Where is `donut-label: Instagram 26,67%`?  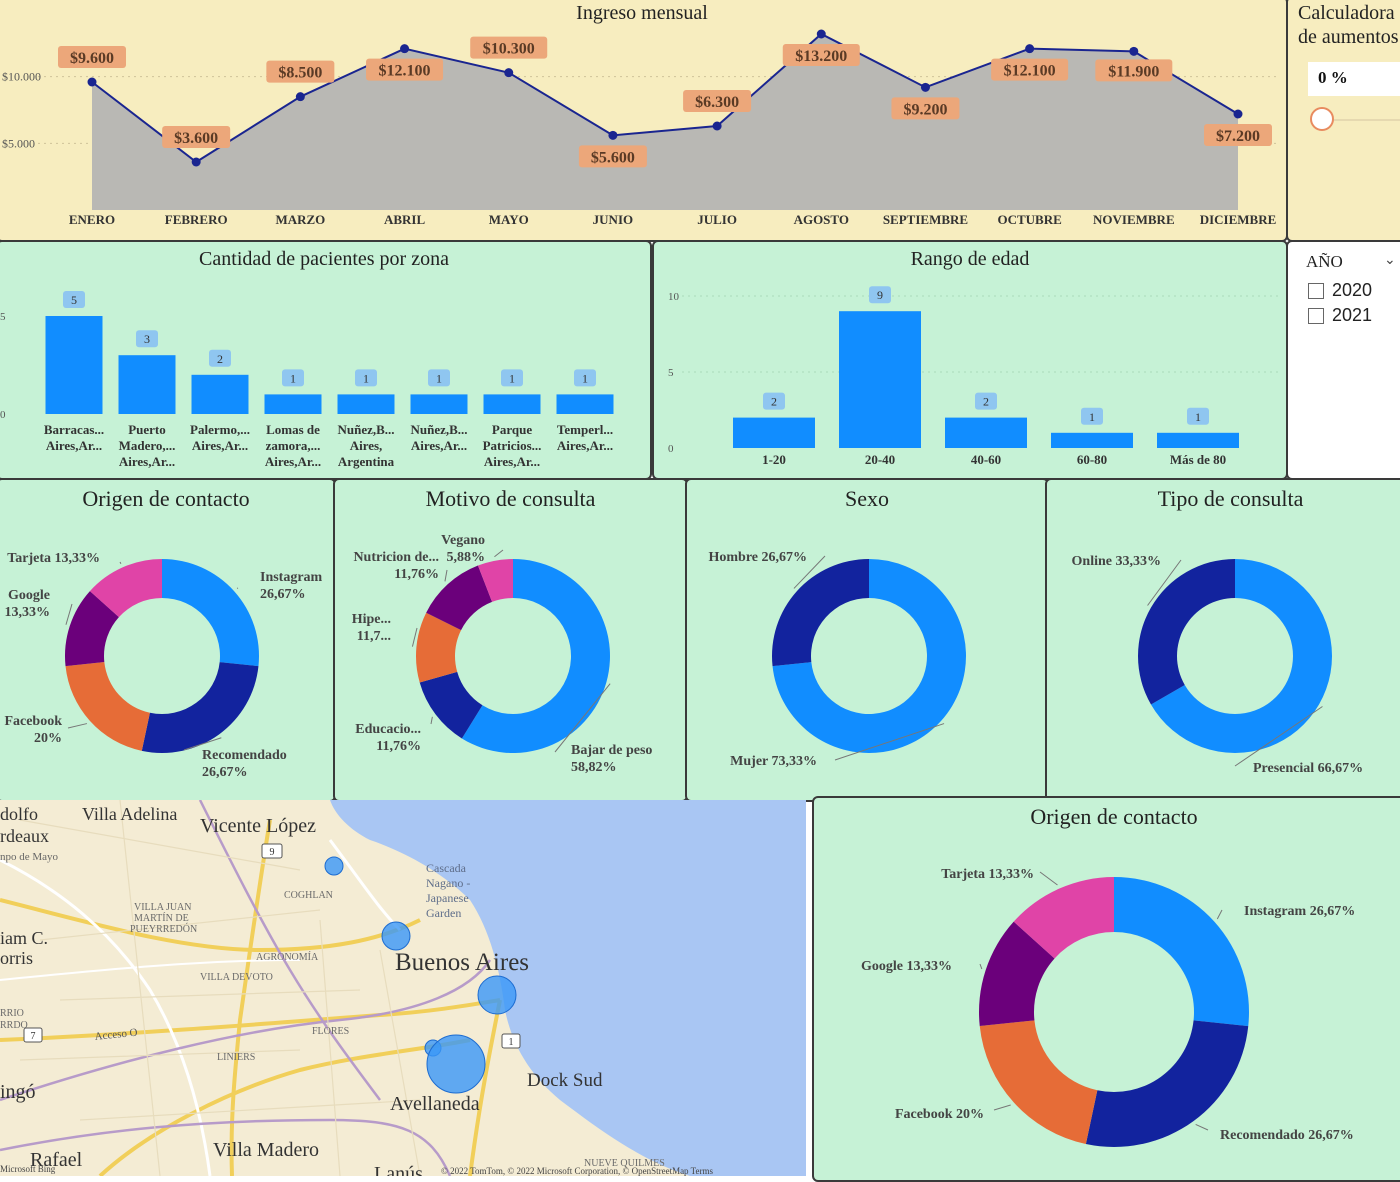 donut-label: Instagram 26,67% is located at coordinates (1299, 911).